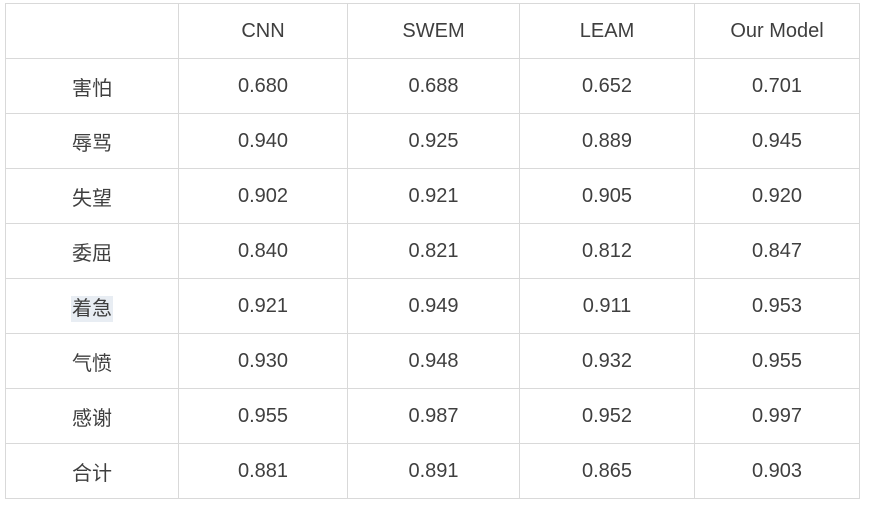 The width and height of the screenshot is (869, 506). I want to click on value-cell: 0.932, so click(607, 361).